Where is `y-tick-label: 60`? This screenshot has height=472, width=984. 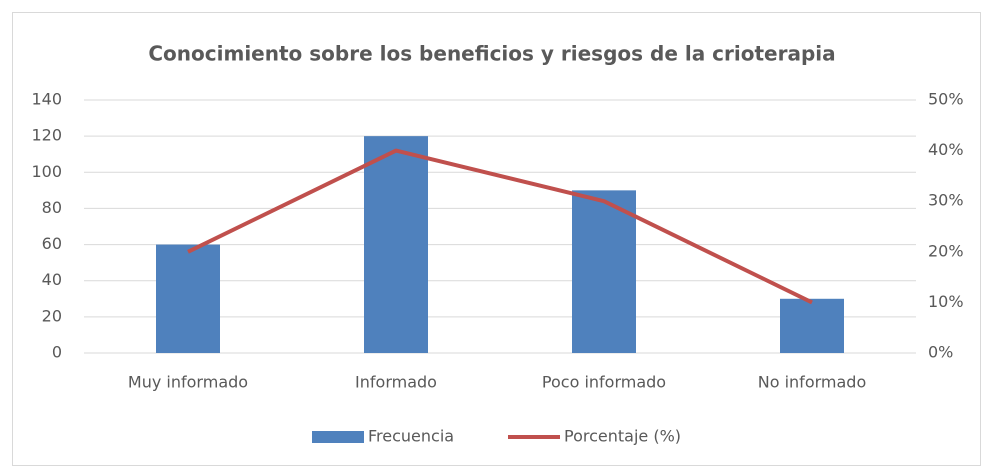
y-tick-label: 60 is located at coordinates (52, 243).